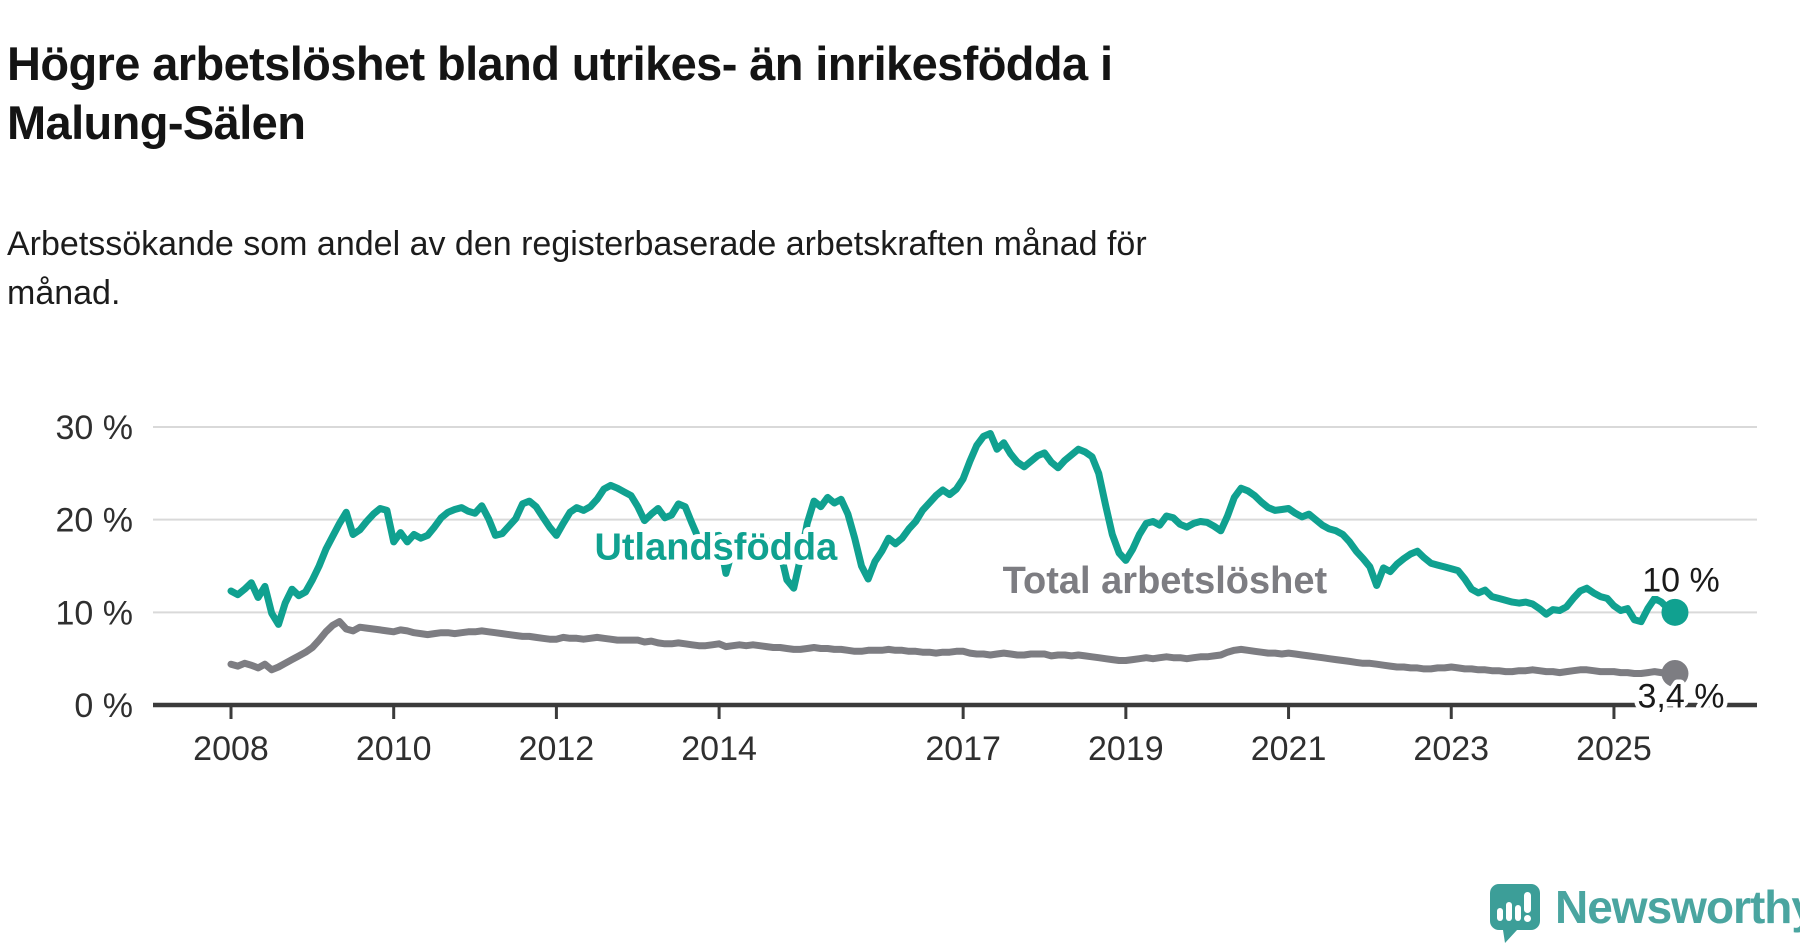 The image size is (1800, 948). What do you see at coordinates (1527, 902) in the screenshot?
I see `exclamation-bar-icon` at bounding box center [1527, 902].